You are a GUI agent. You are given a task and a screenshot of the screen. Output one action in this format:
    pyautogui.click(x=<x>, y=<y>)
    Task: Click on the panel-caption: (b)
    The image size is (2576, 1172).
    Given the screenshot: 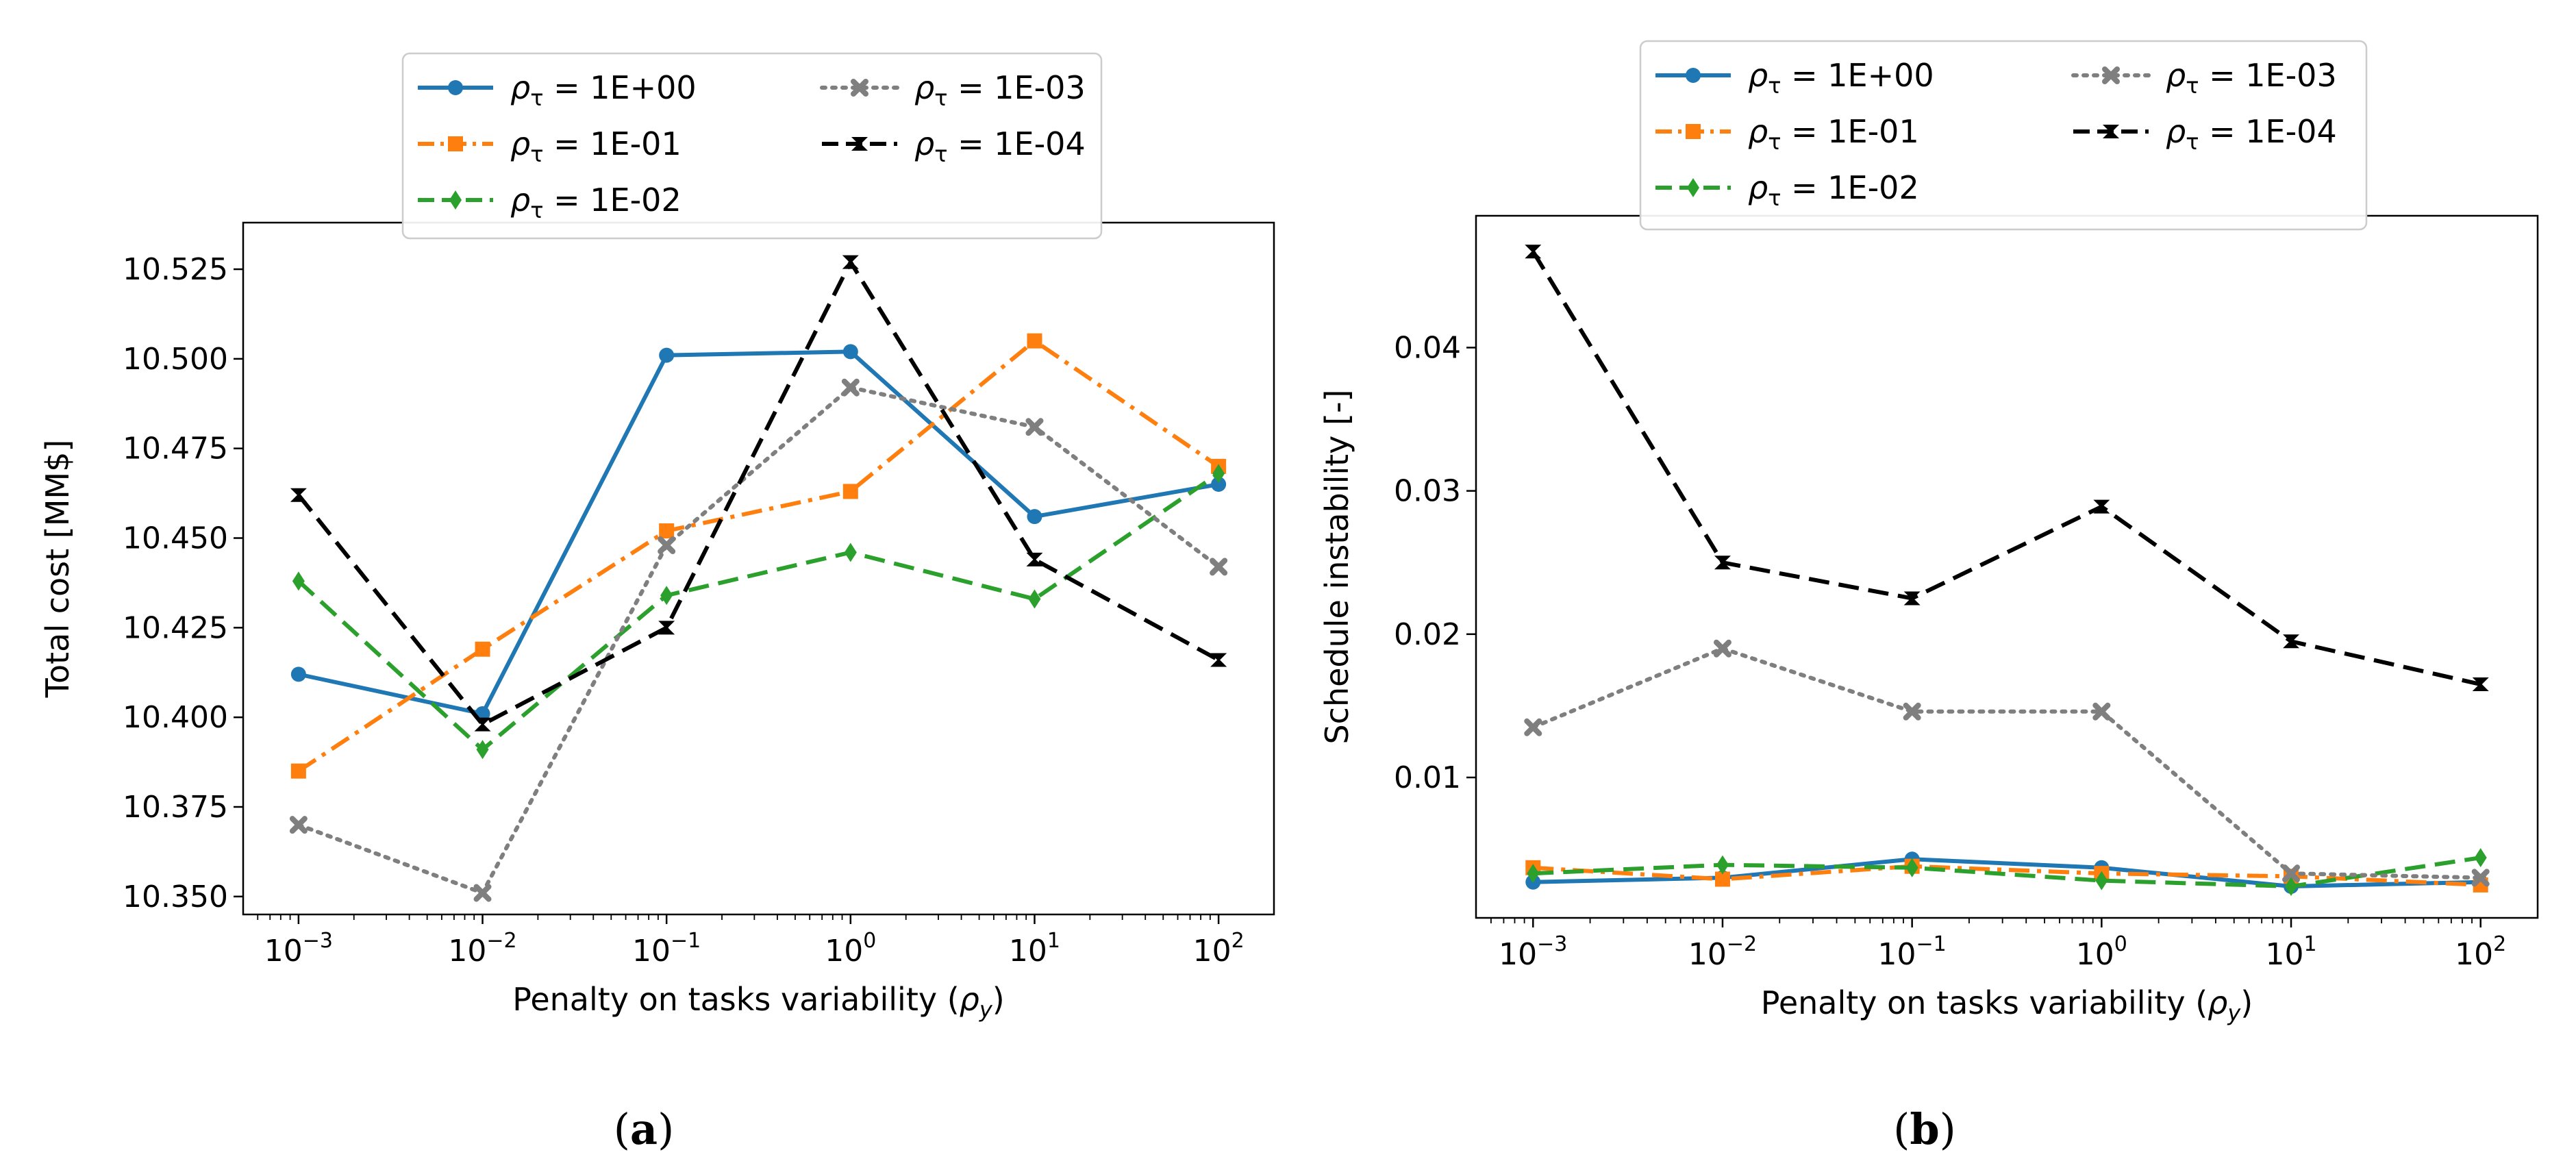 What is the action you would take?
    pyautogui.click(x=1924, y=1129)
    